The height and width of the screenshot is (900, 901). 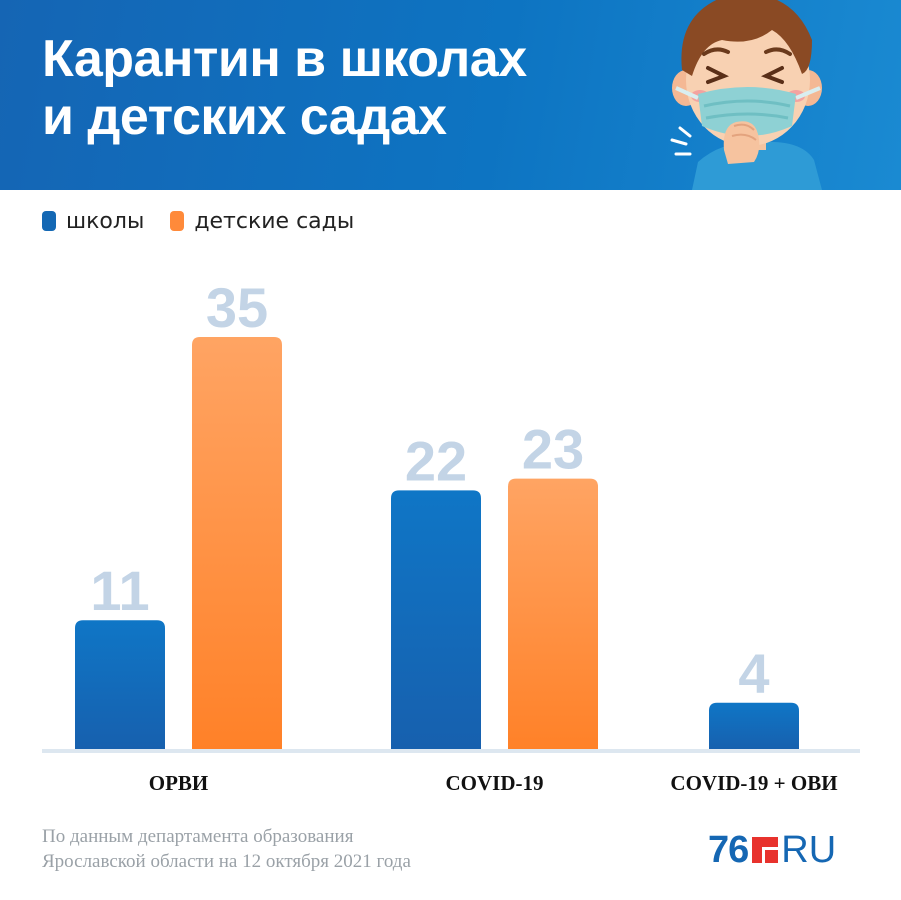 I want to click on legend-swatch-kindergartens, so click(x=177, y=221).